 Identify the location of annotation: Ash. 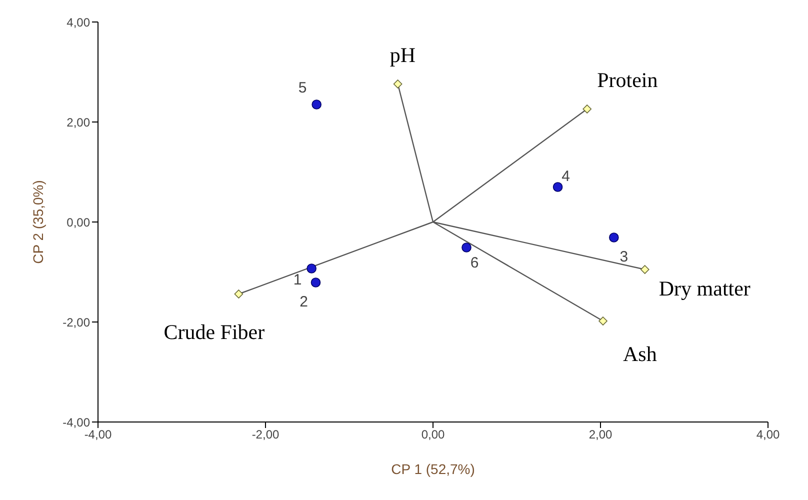
(640, 354).